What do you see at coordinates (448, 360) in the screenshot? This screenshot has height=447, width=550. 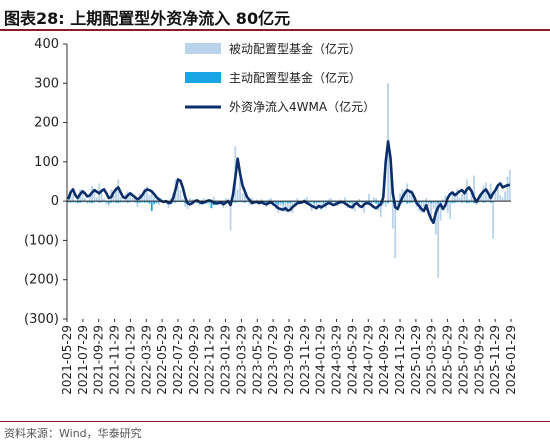 I see `x-tick-label: 2025-05-29` at bounding box center [448, 360].